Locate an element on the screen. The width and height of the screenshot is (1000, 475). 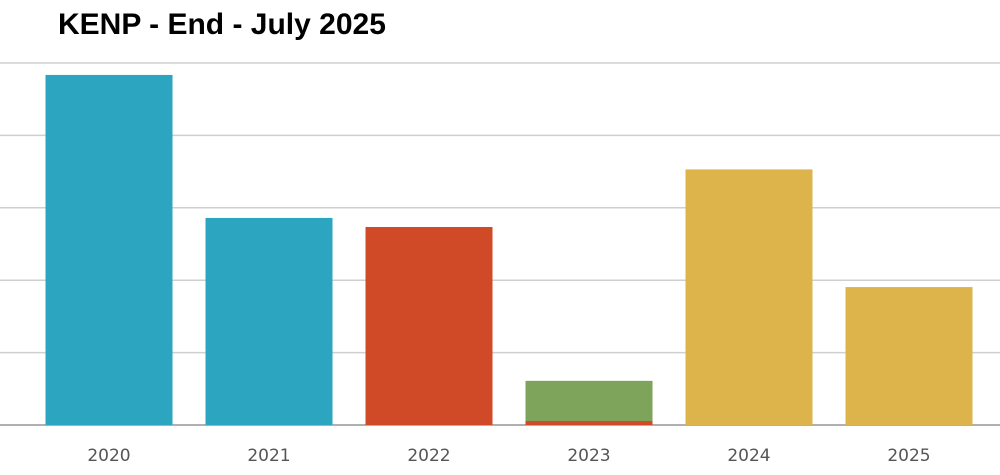
x-tick-label: 2023 is located at coordinates (588, 456).